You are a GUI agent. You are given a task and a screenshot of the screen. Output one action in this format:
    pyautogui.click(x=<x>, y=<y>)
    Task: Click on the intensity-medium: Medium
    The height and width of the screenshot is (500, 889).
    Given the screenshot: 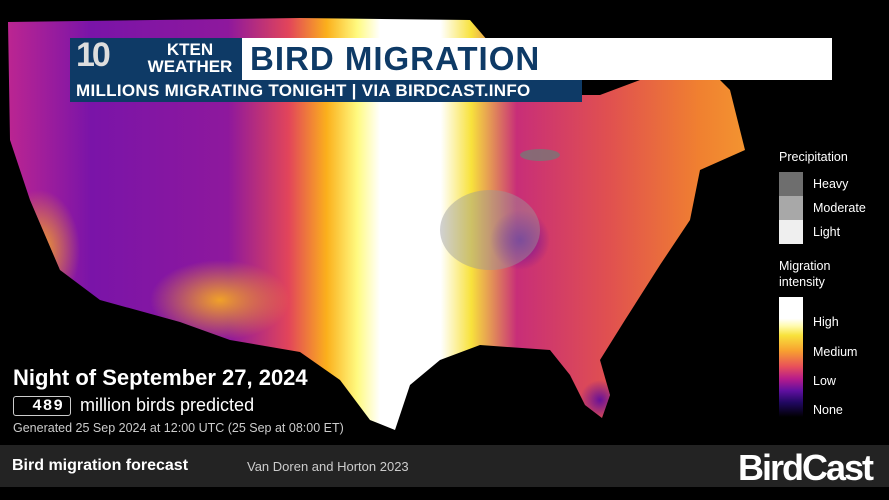 What is the action you would take?
    pyautogui.click(x=835, y=352)
    